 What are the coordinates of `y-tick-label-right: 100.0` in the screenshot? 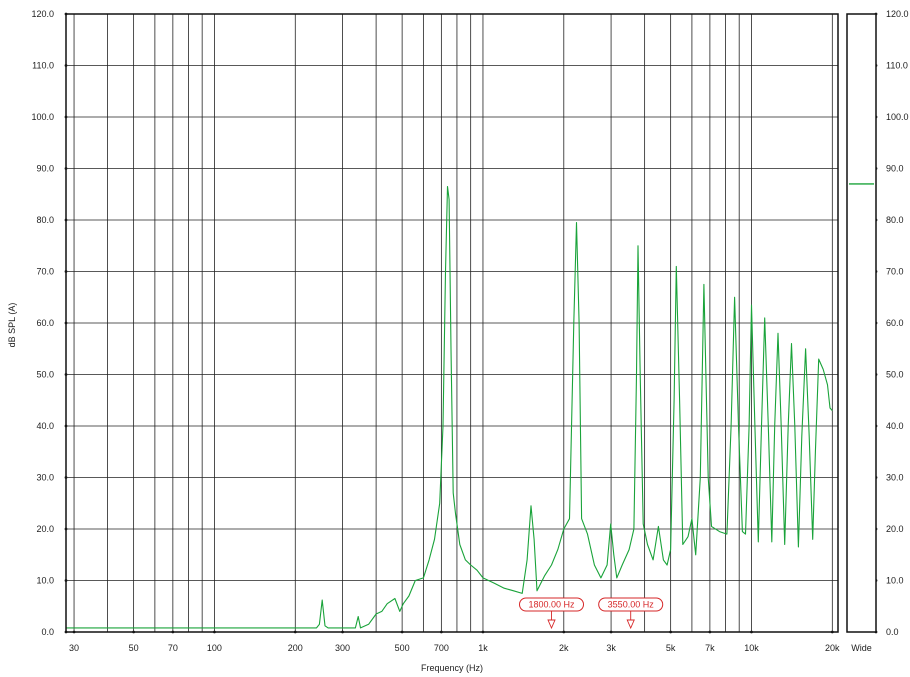 It's located at (897, 117).